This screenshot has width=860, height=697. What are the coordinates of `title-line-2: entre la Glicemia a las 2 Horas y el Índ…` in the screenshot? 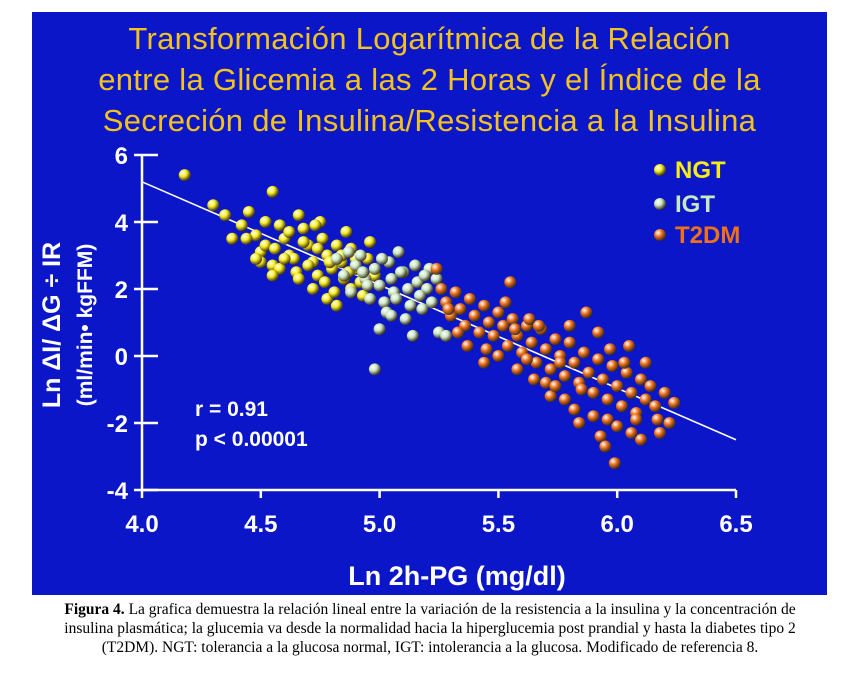 It's located at (429, 79).